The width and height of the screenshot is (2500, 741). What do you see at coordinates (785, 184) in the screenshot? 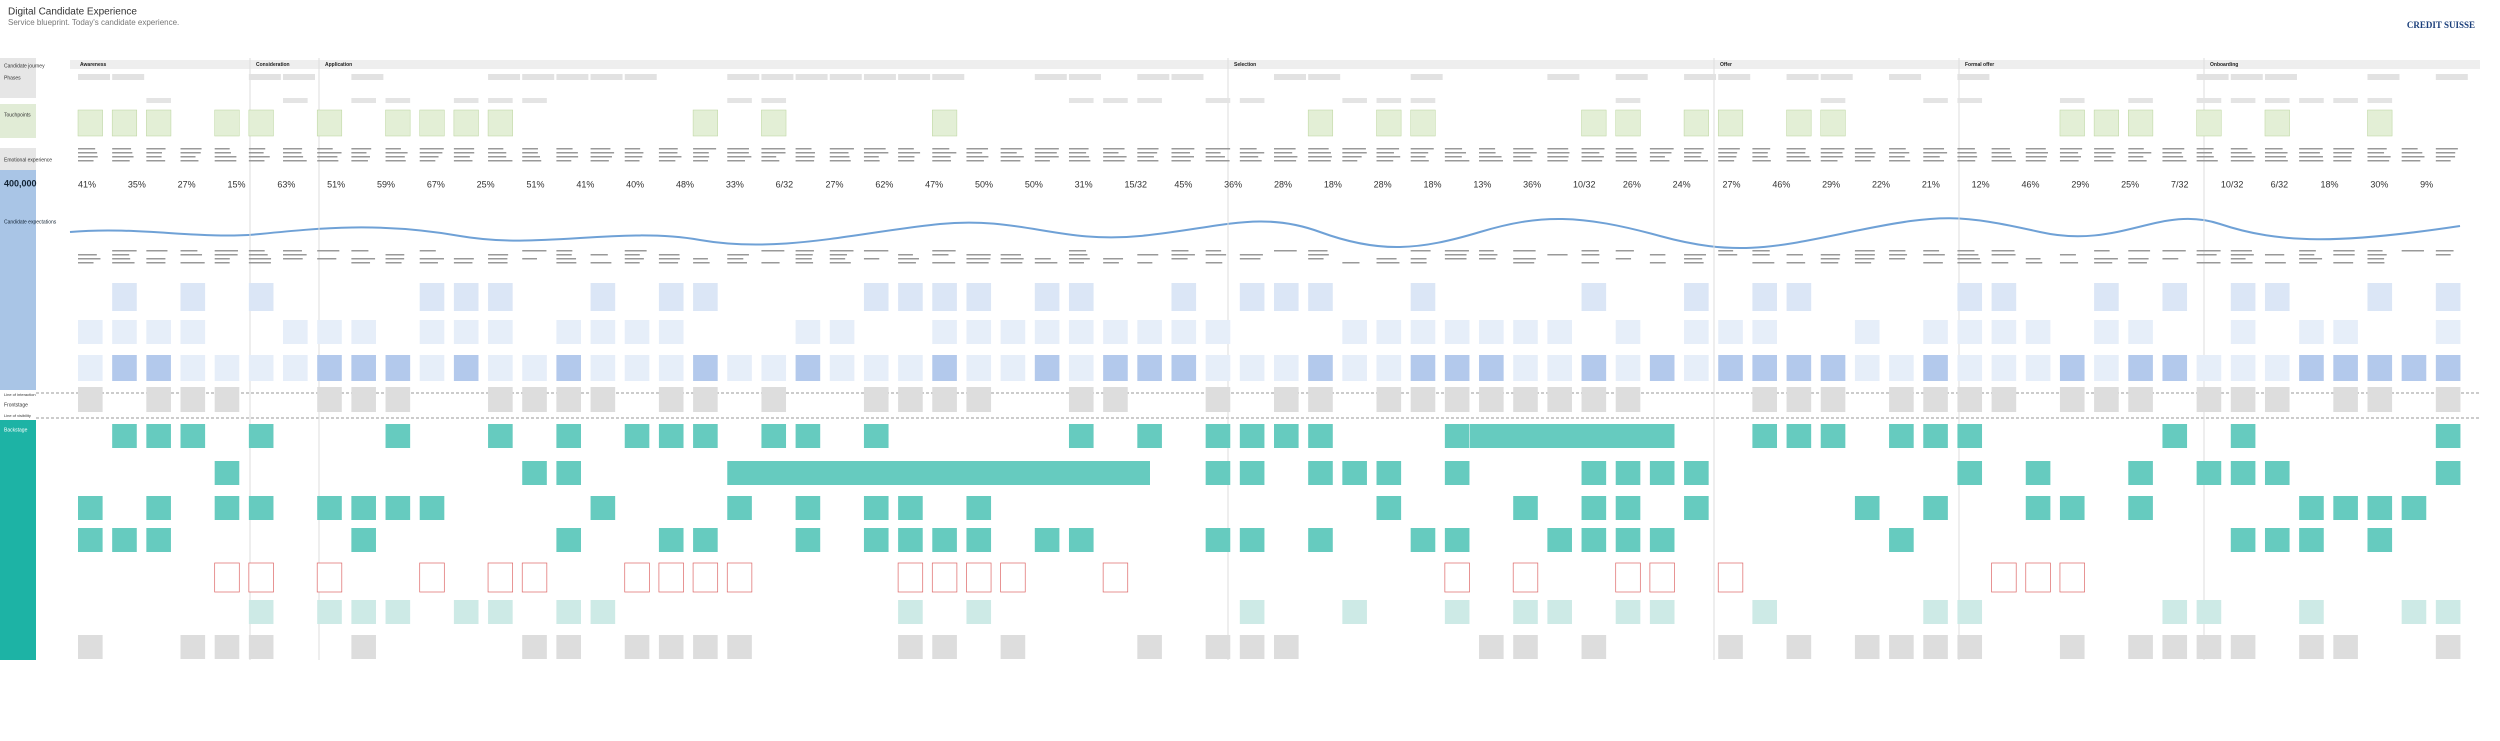
I see `metric: 6/32` at bounding box center [785, 184].